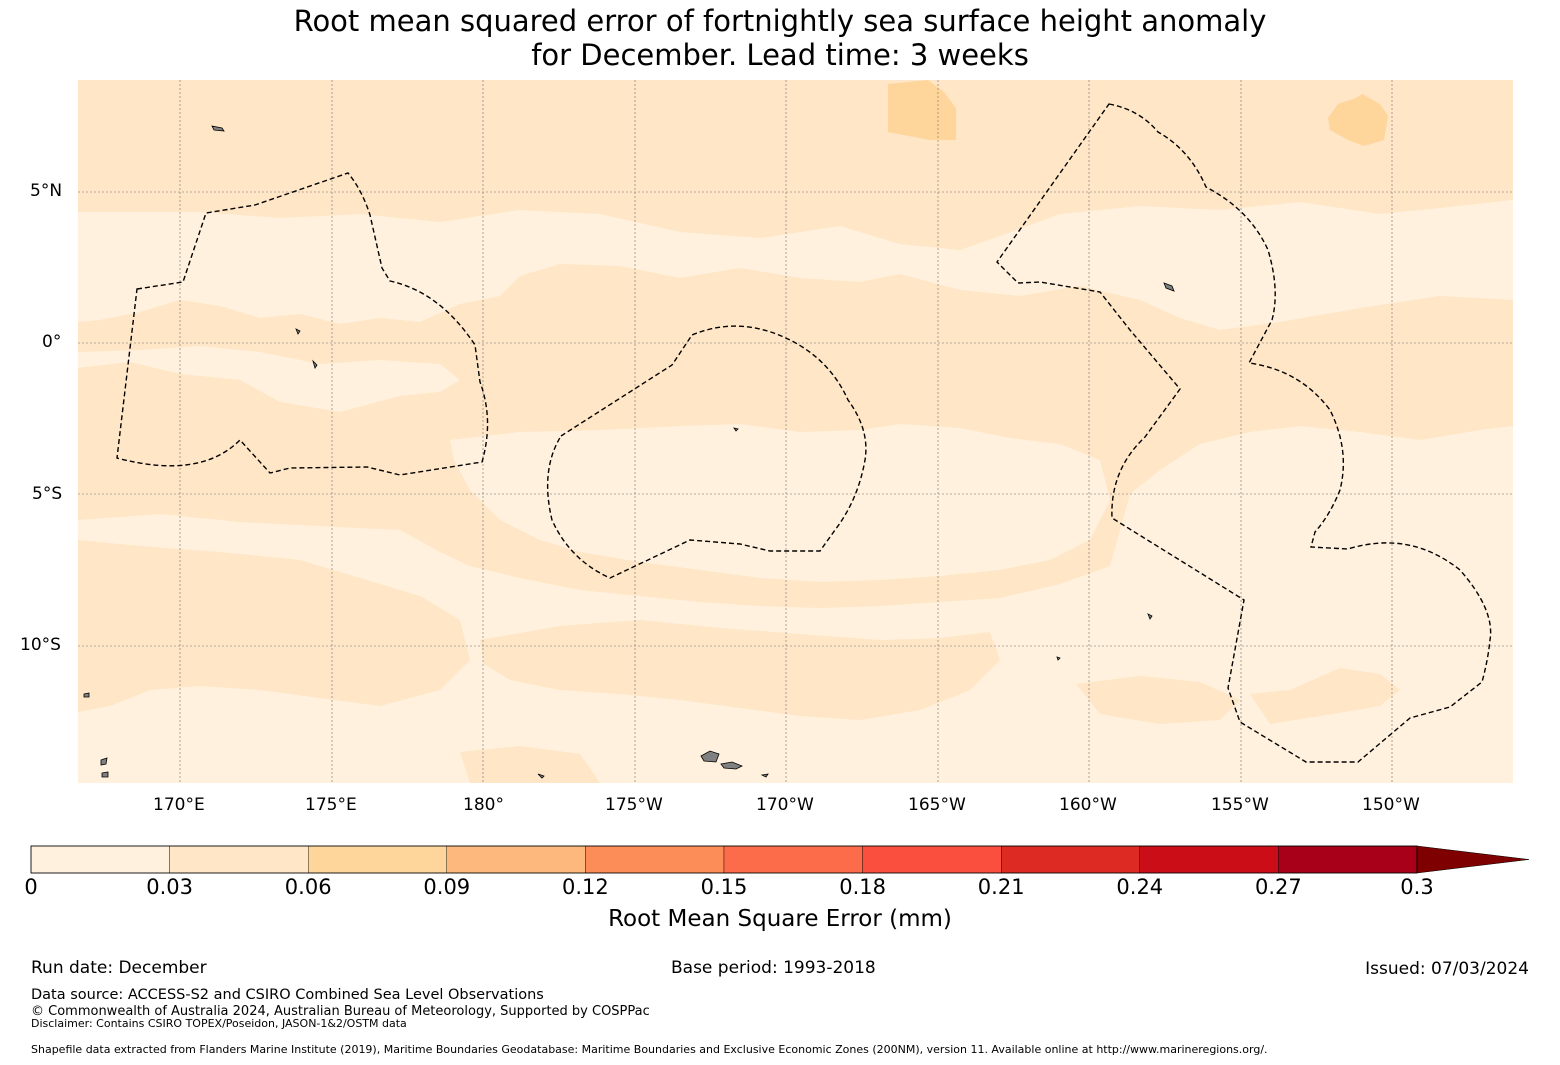 The image size is (1560, 1065). What do you see at coordinates (308, 887) in the screenshot?
I see `colorbar-tick-label: 0.06` at bounding box center [308, 887].